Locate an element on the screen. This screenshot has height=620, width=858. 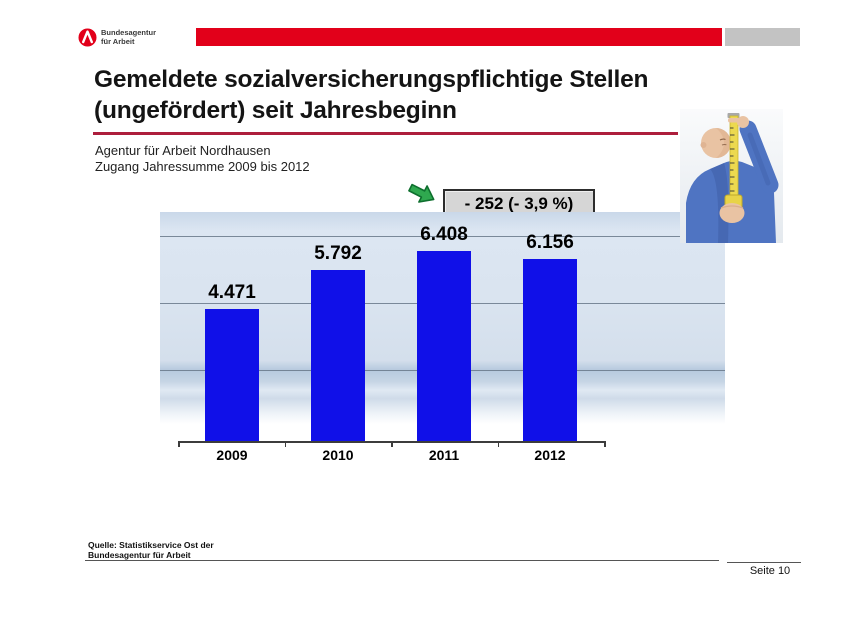
x-axis-label: 2010 is located at coordinates (338, 455).